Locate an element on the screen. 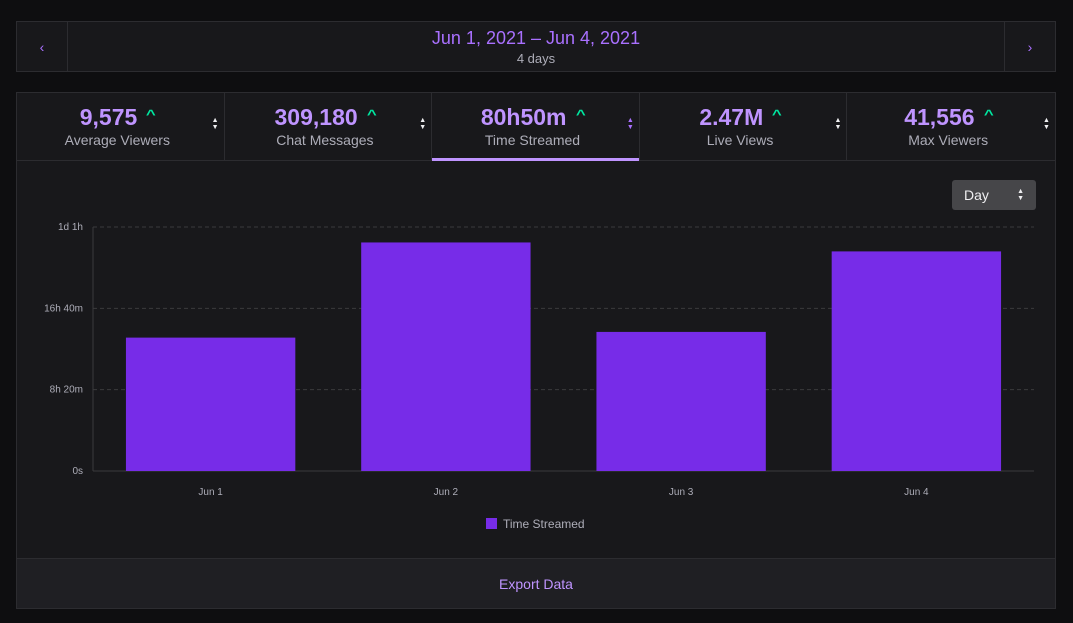 Image resolution: width=1073 pixels, height=623 pixels. stat-label: Time Streamed is located at coordinates (532, 140).